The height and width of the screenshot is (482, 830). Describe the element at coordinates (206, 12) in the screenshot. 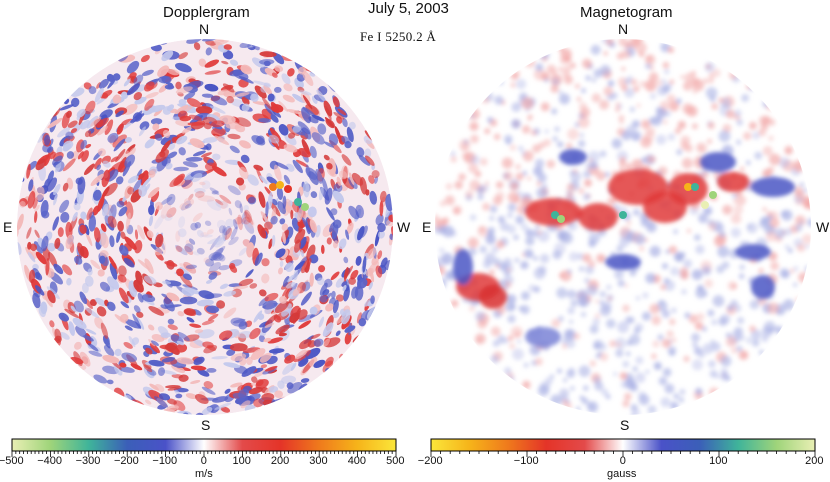

I see `dopplergram-title: Dopplergram` at that location.